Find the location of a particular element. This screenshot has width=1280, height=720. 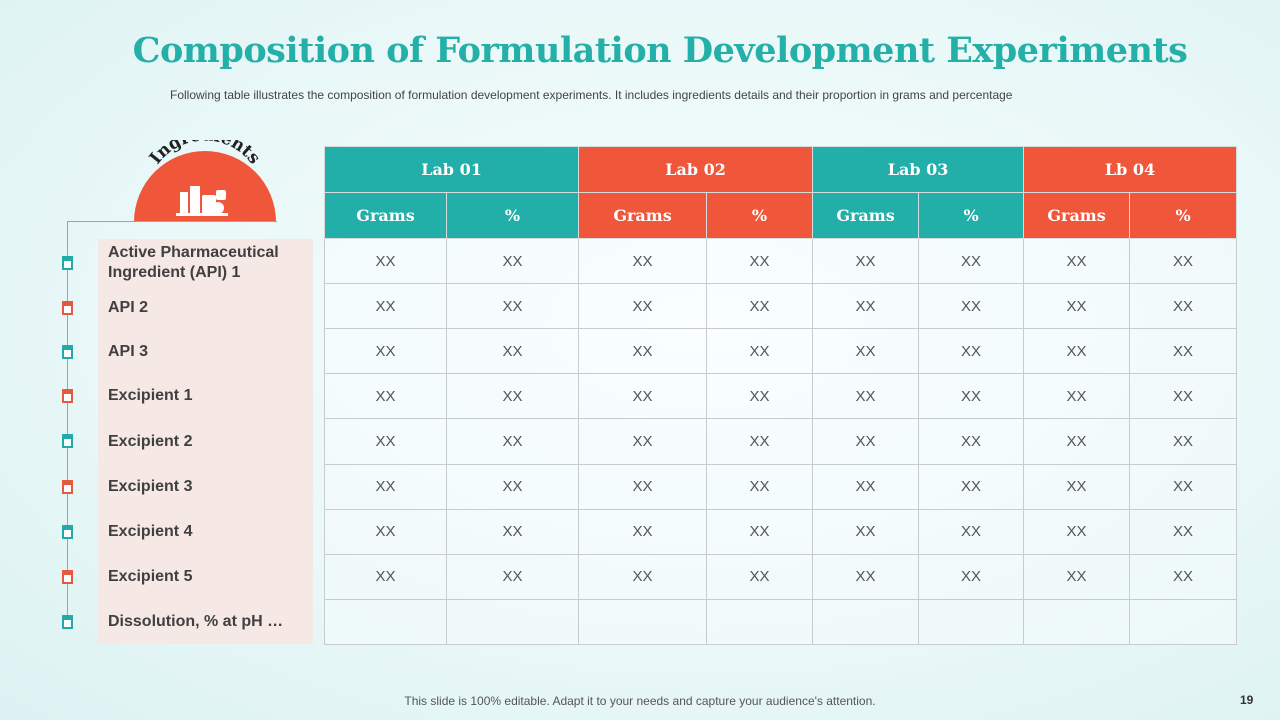

table-subheader-row: Grams % Grams % Grams % Grams % is located at coordinates (781, 216).